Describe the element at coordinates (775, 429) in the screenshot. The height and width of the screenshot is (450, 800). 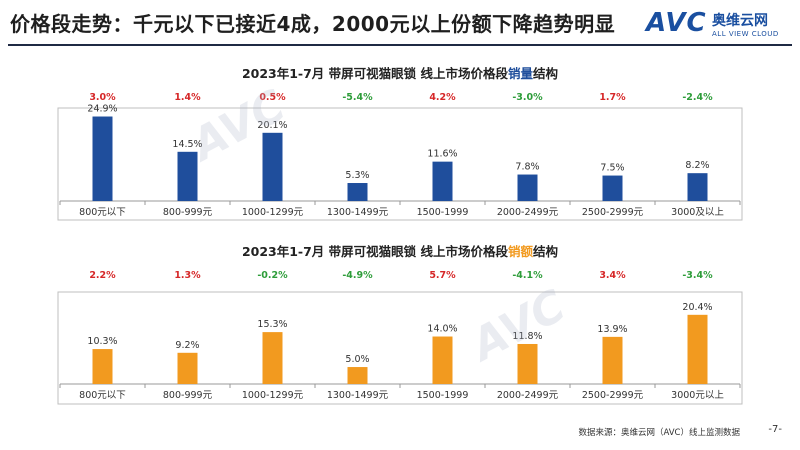
I see `page-number: -7-` at that location.